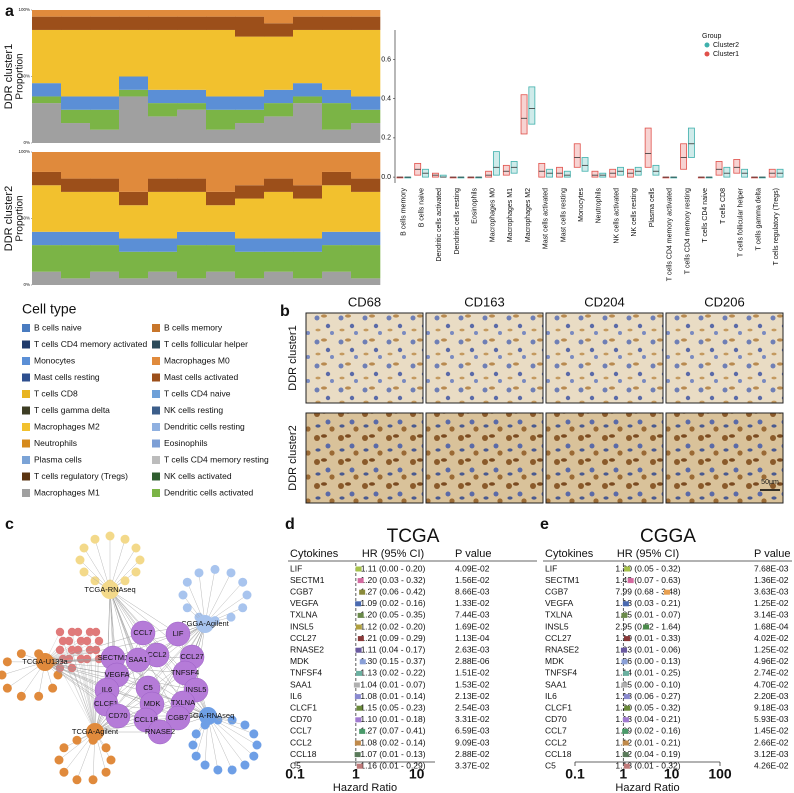  I want to click on cytokine-node, so click(118, 716).